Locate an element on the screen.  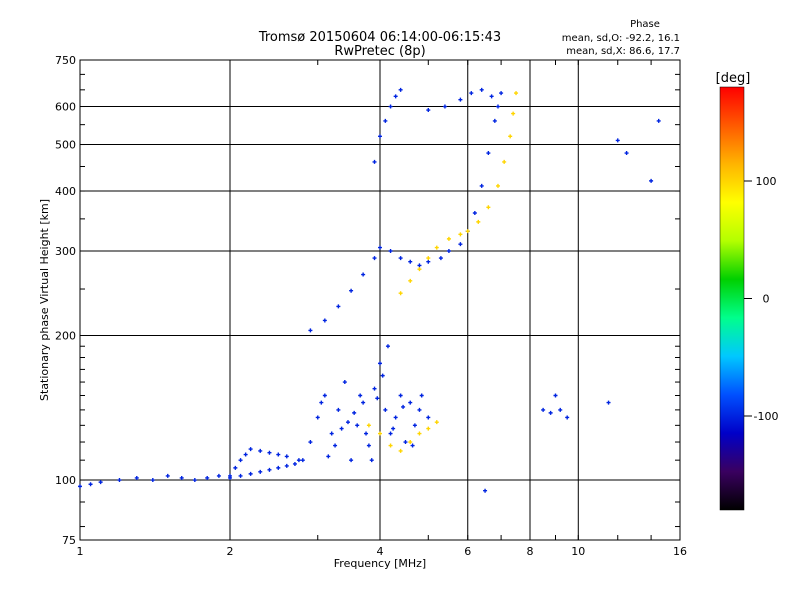
colorbar-tick-label: 0 is located at coordinates (766, 299).